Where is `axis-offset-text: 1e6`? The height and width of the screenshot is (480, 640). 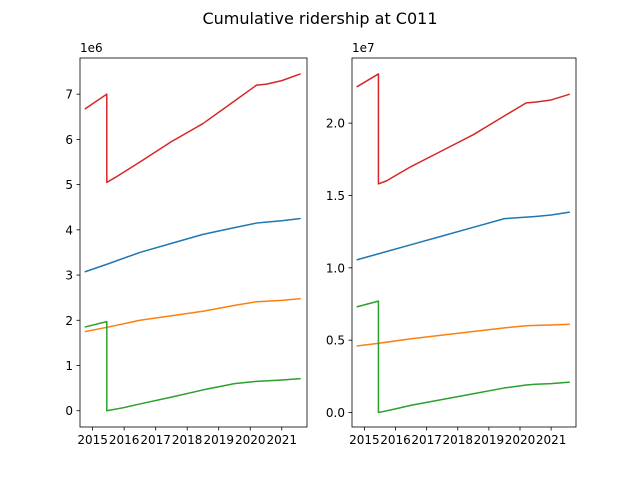 axis-offset-text: 1e6 is located at coordinates (91, 48).